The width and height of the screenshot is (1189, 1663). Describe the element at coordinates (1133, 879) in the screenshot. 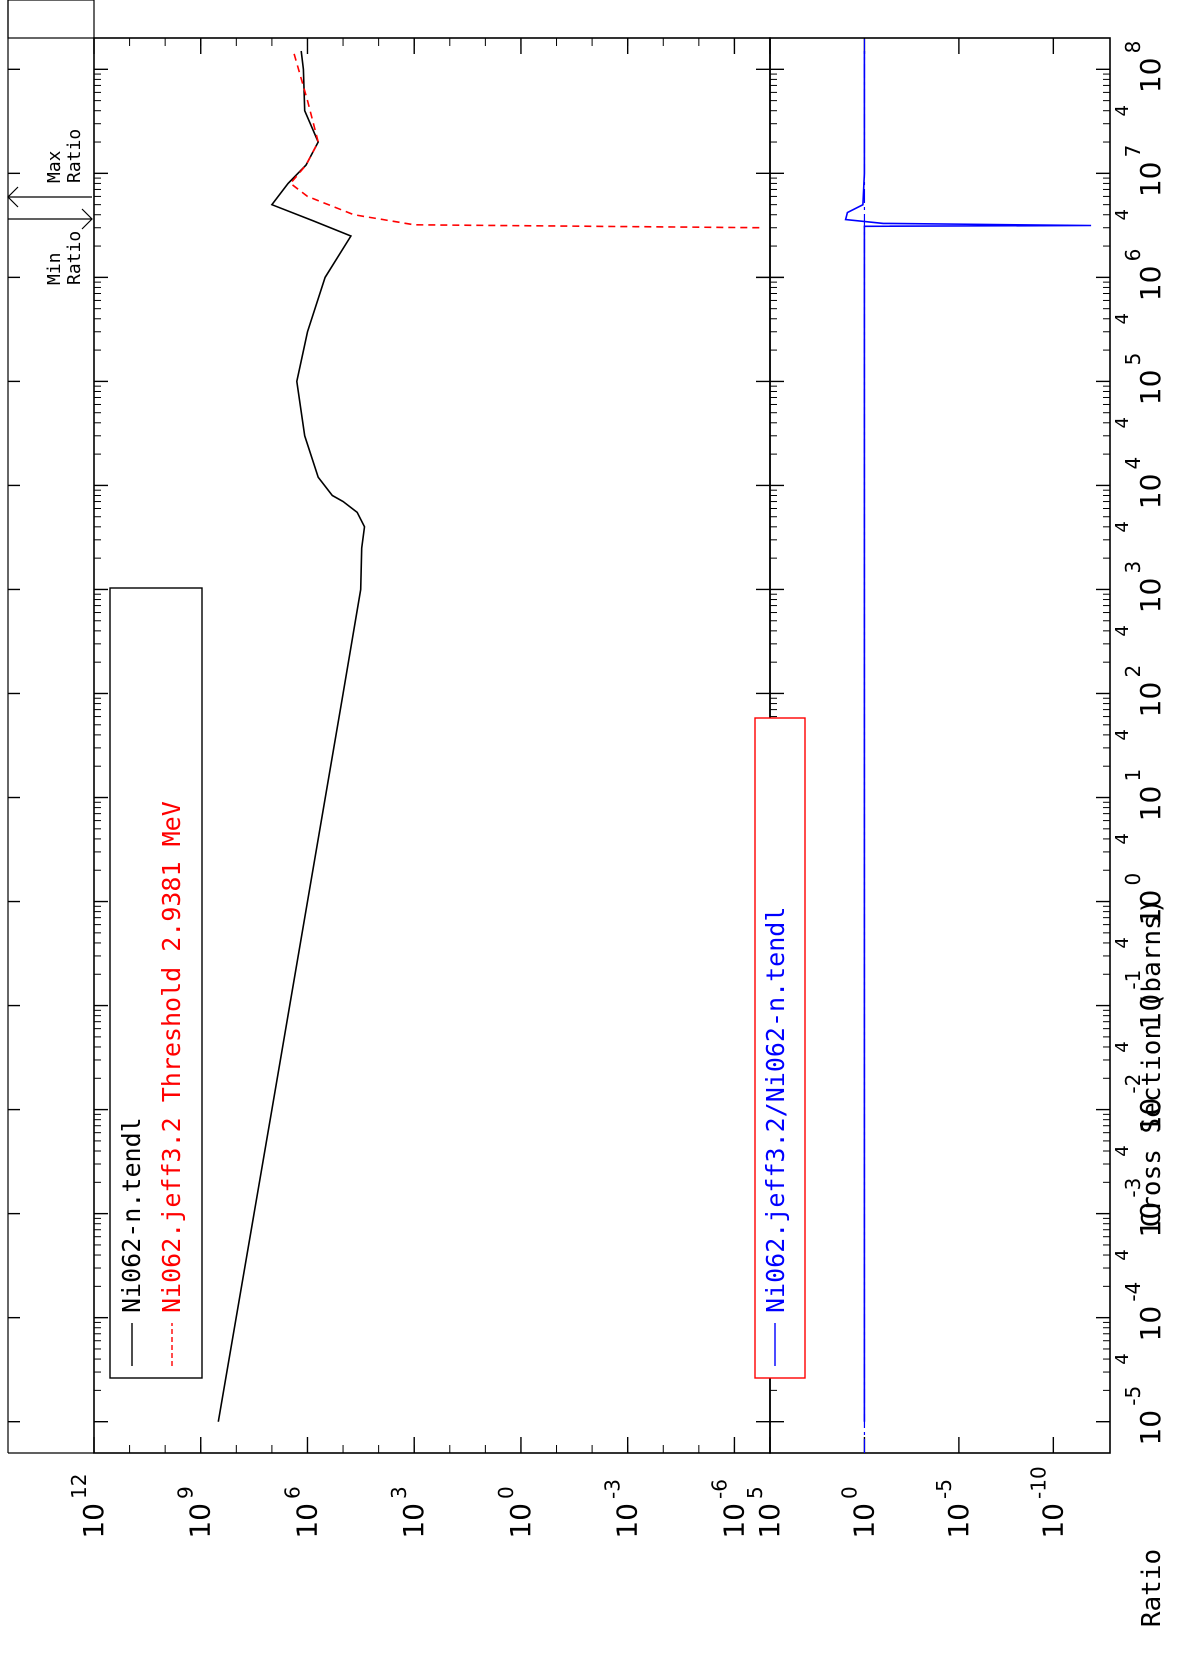

I see `x-tick-exponent: 0` at that location.